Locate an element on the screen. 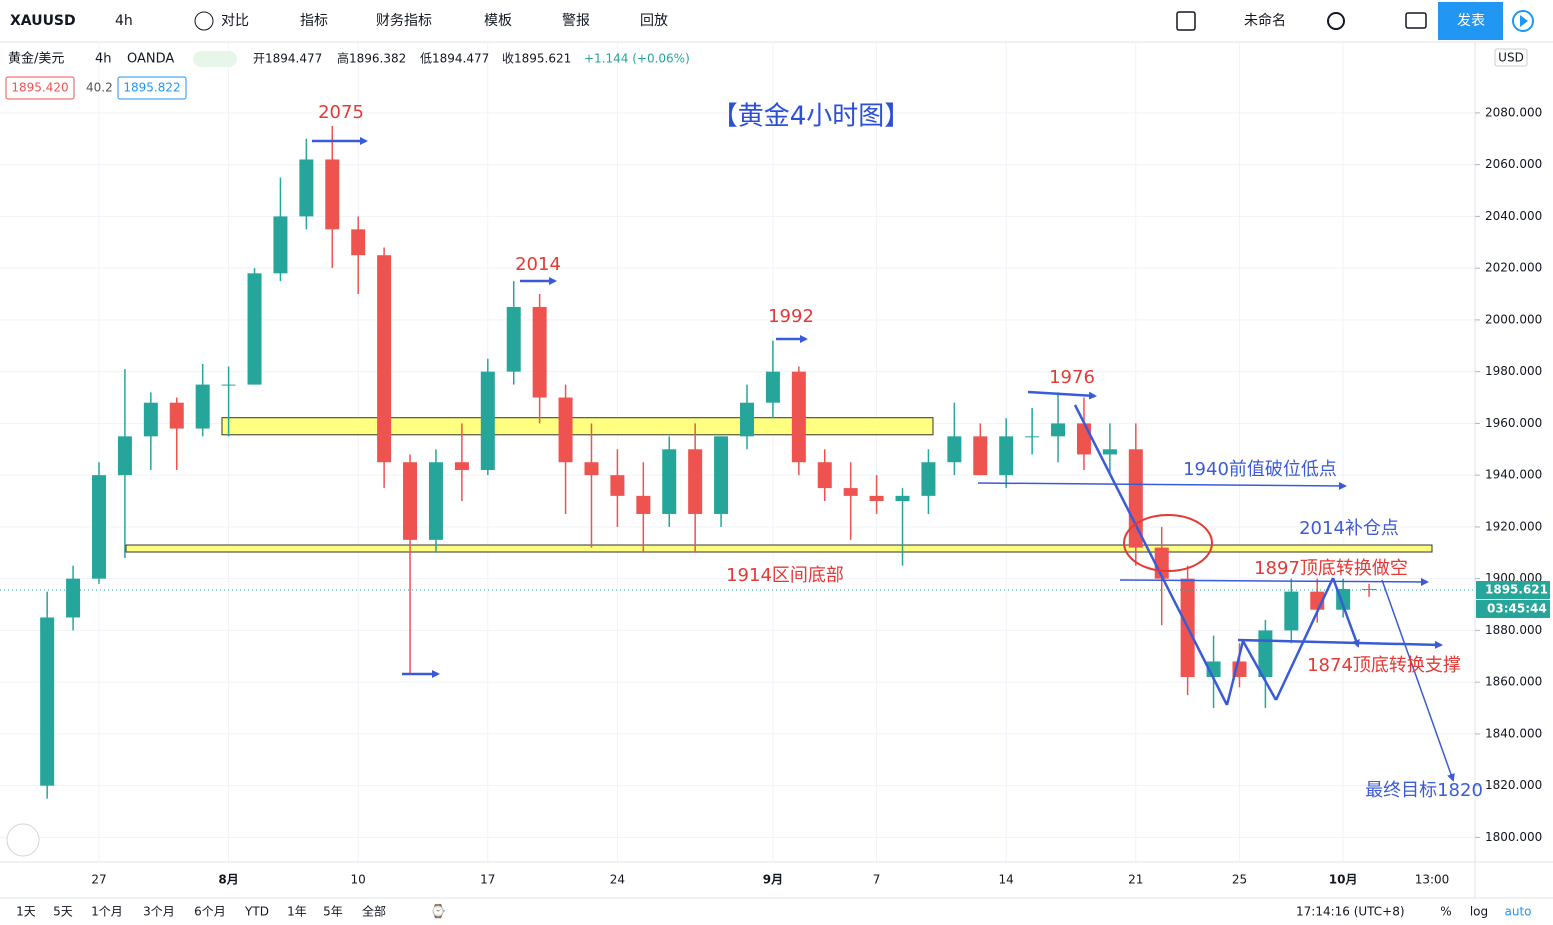 The width and height of the screenshot is (1553, 925). ask: 1895.822 is located at coordinates (151, 88).